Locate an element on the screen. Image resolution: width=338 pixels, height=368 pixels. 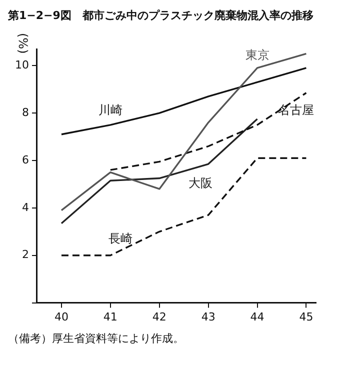
x-tick-label: 40 is located at coordinates (61, 317).